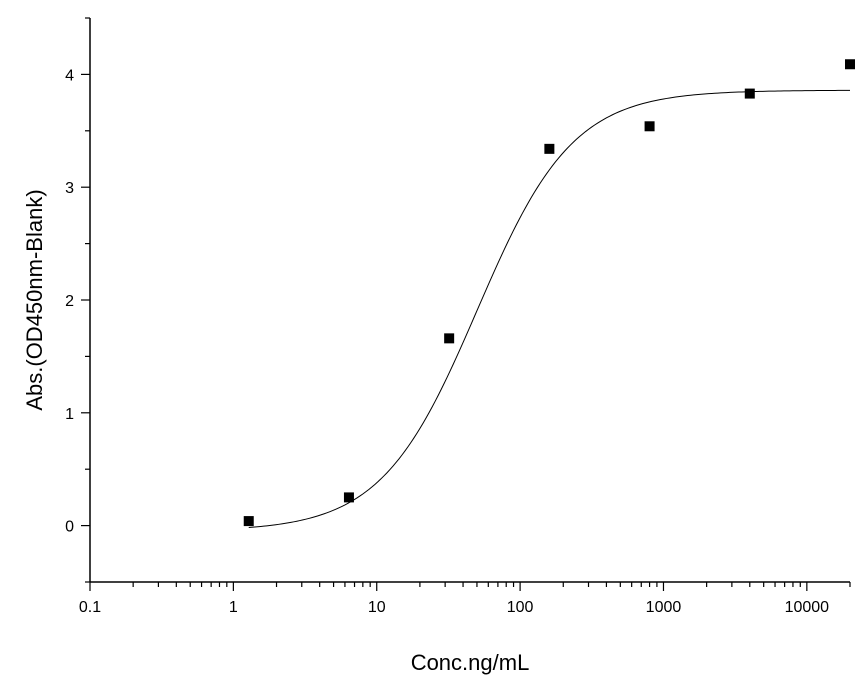  What do you see at coordinates (807, 607) in the screenshot?
I see `x-tick-label: 10000` at bounding box center [807, 607].